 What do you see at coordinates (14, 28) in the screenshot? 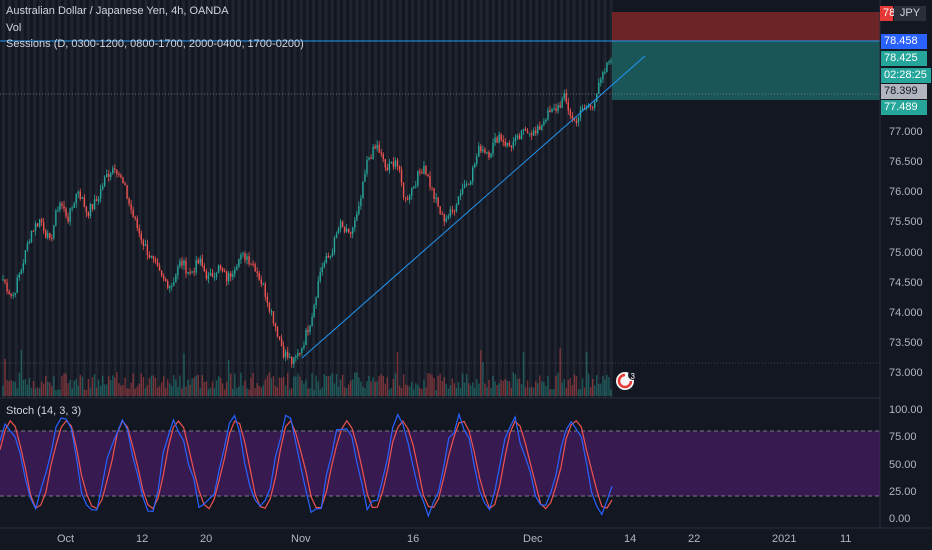
I see `volume-legend: Vol` at bounding box center [14, 28].